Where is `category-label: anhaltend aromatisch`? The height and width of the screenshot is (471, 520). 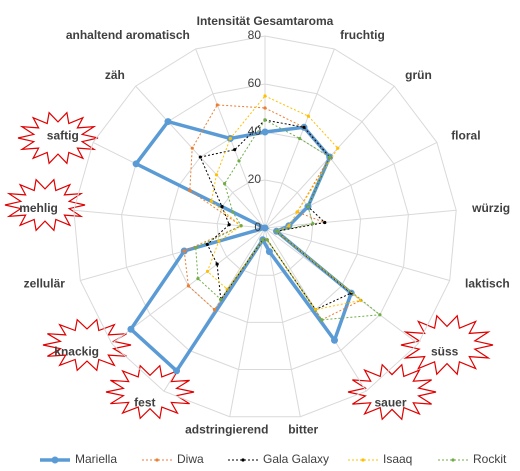
category-label: anhaltend aromatisch is located at coordinates (128, 35).